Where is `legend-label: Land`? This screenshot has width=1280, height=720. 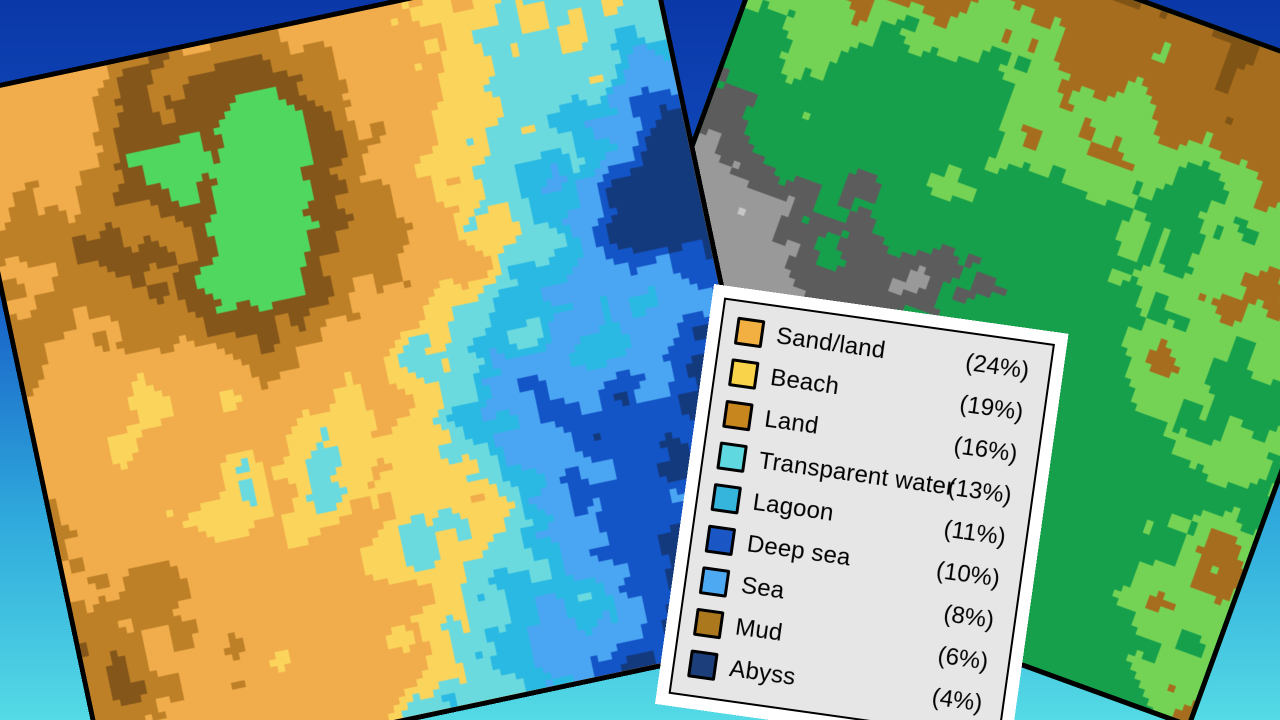
legend-label: Land is located at coordinates (791, 422).